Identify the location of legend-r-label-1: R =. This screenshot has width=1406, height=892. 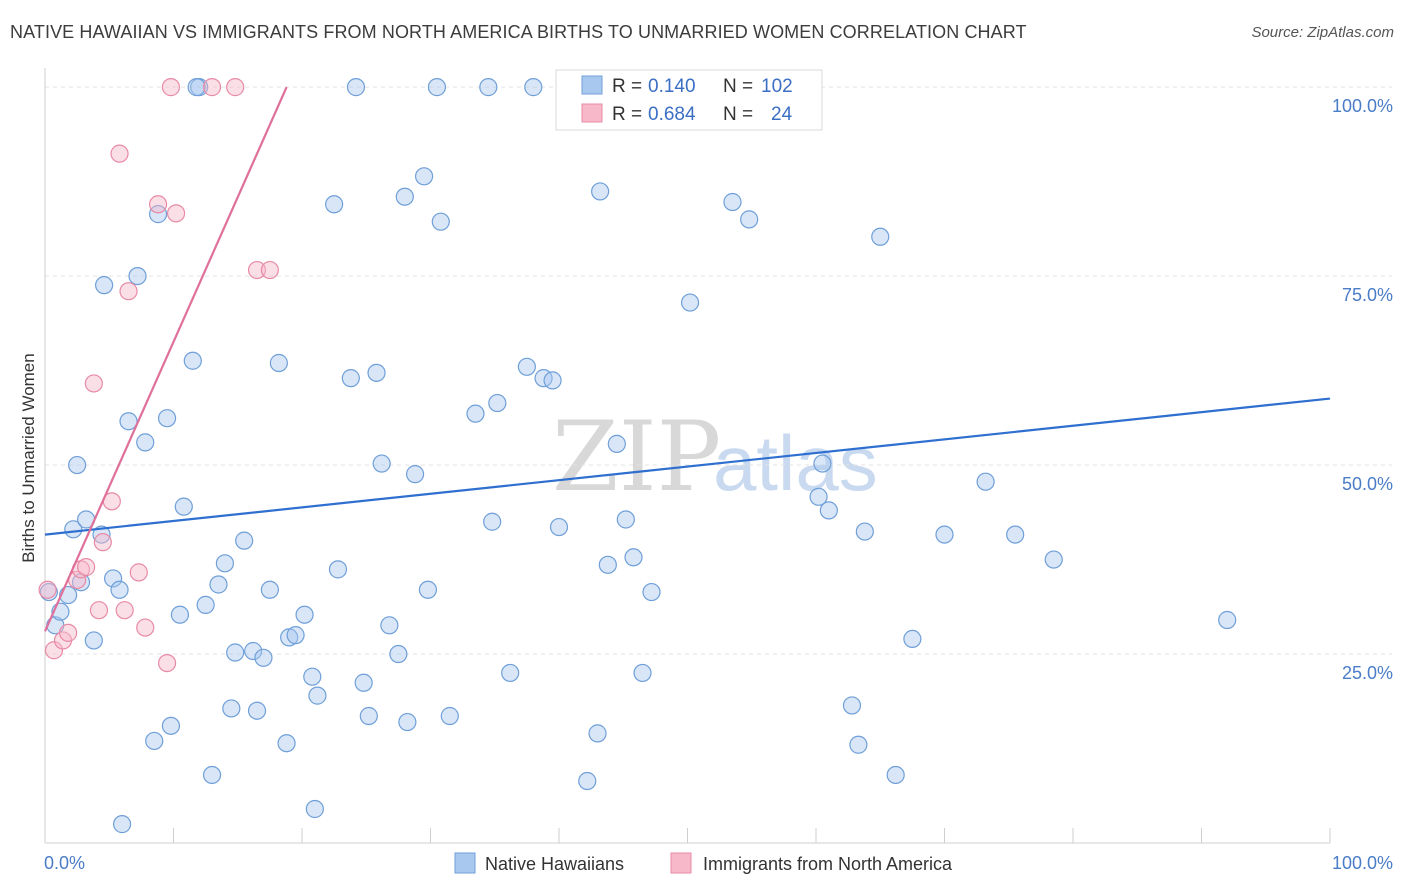
(627, 86).